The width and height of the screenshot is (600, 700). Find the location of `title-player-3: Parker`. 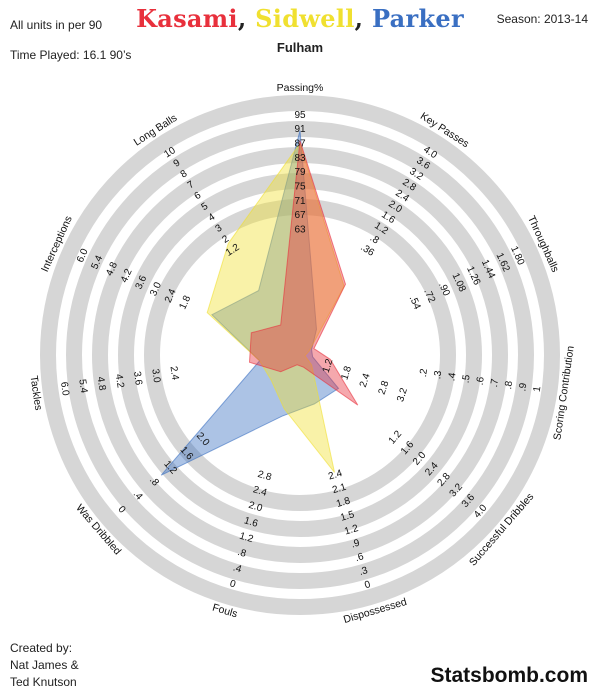

title-player-3: Parker is located at coordinates (417, 18).